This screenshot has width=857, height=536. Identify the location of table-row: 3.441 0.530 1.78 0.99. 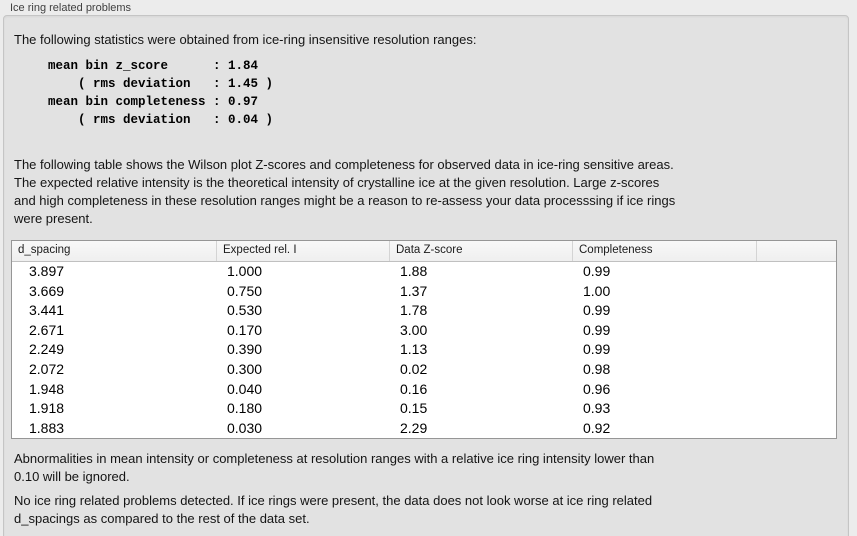
(424, 311).